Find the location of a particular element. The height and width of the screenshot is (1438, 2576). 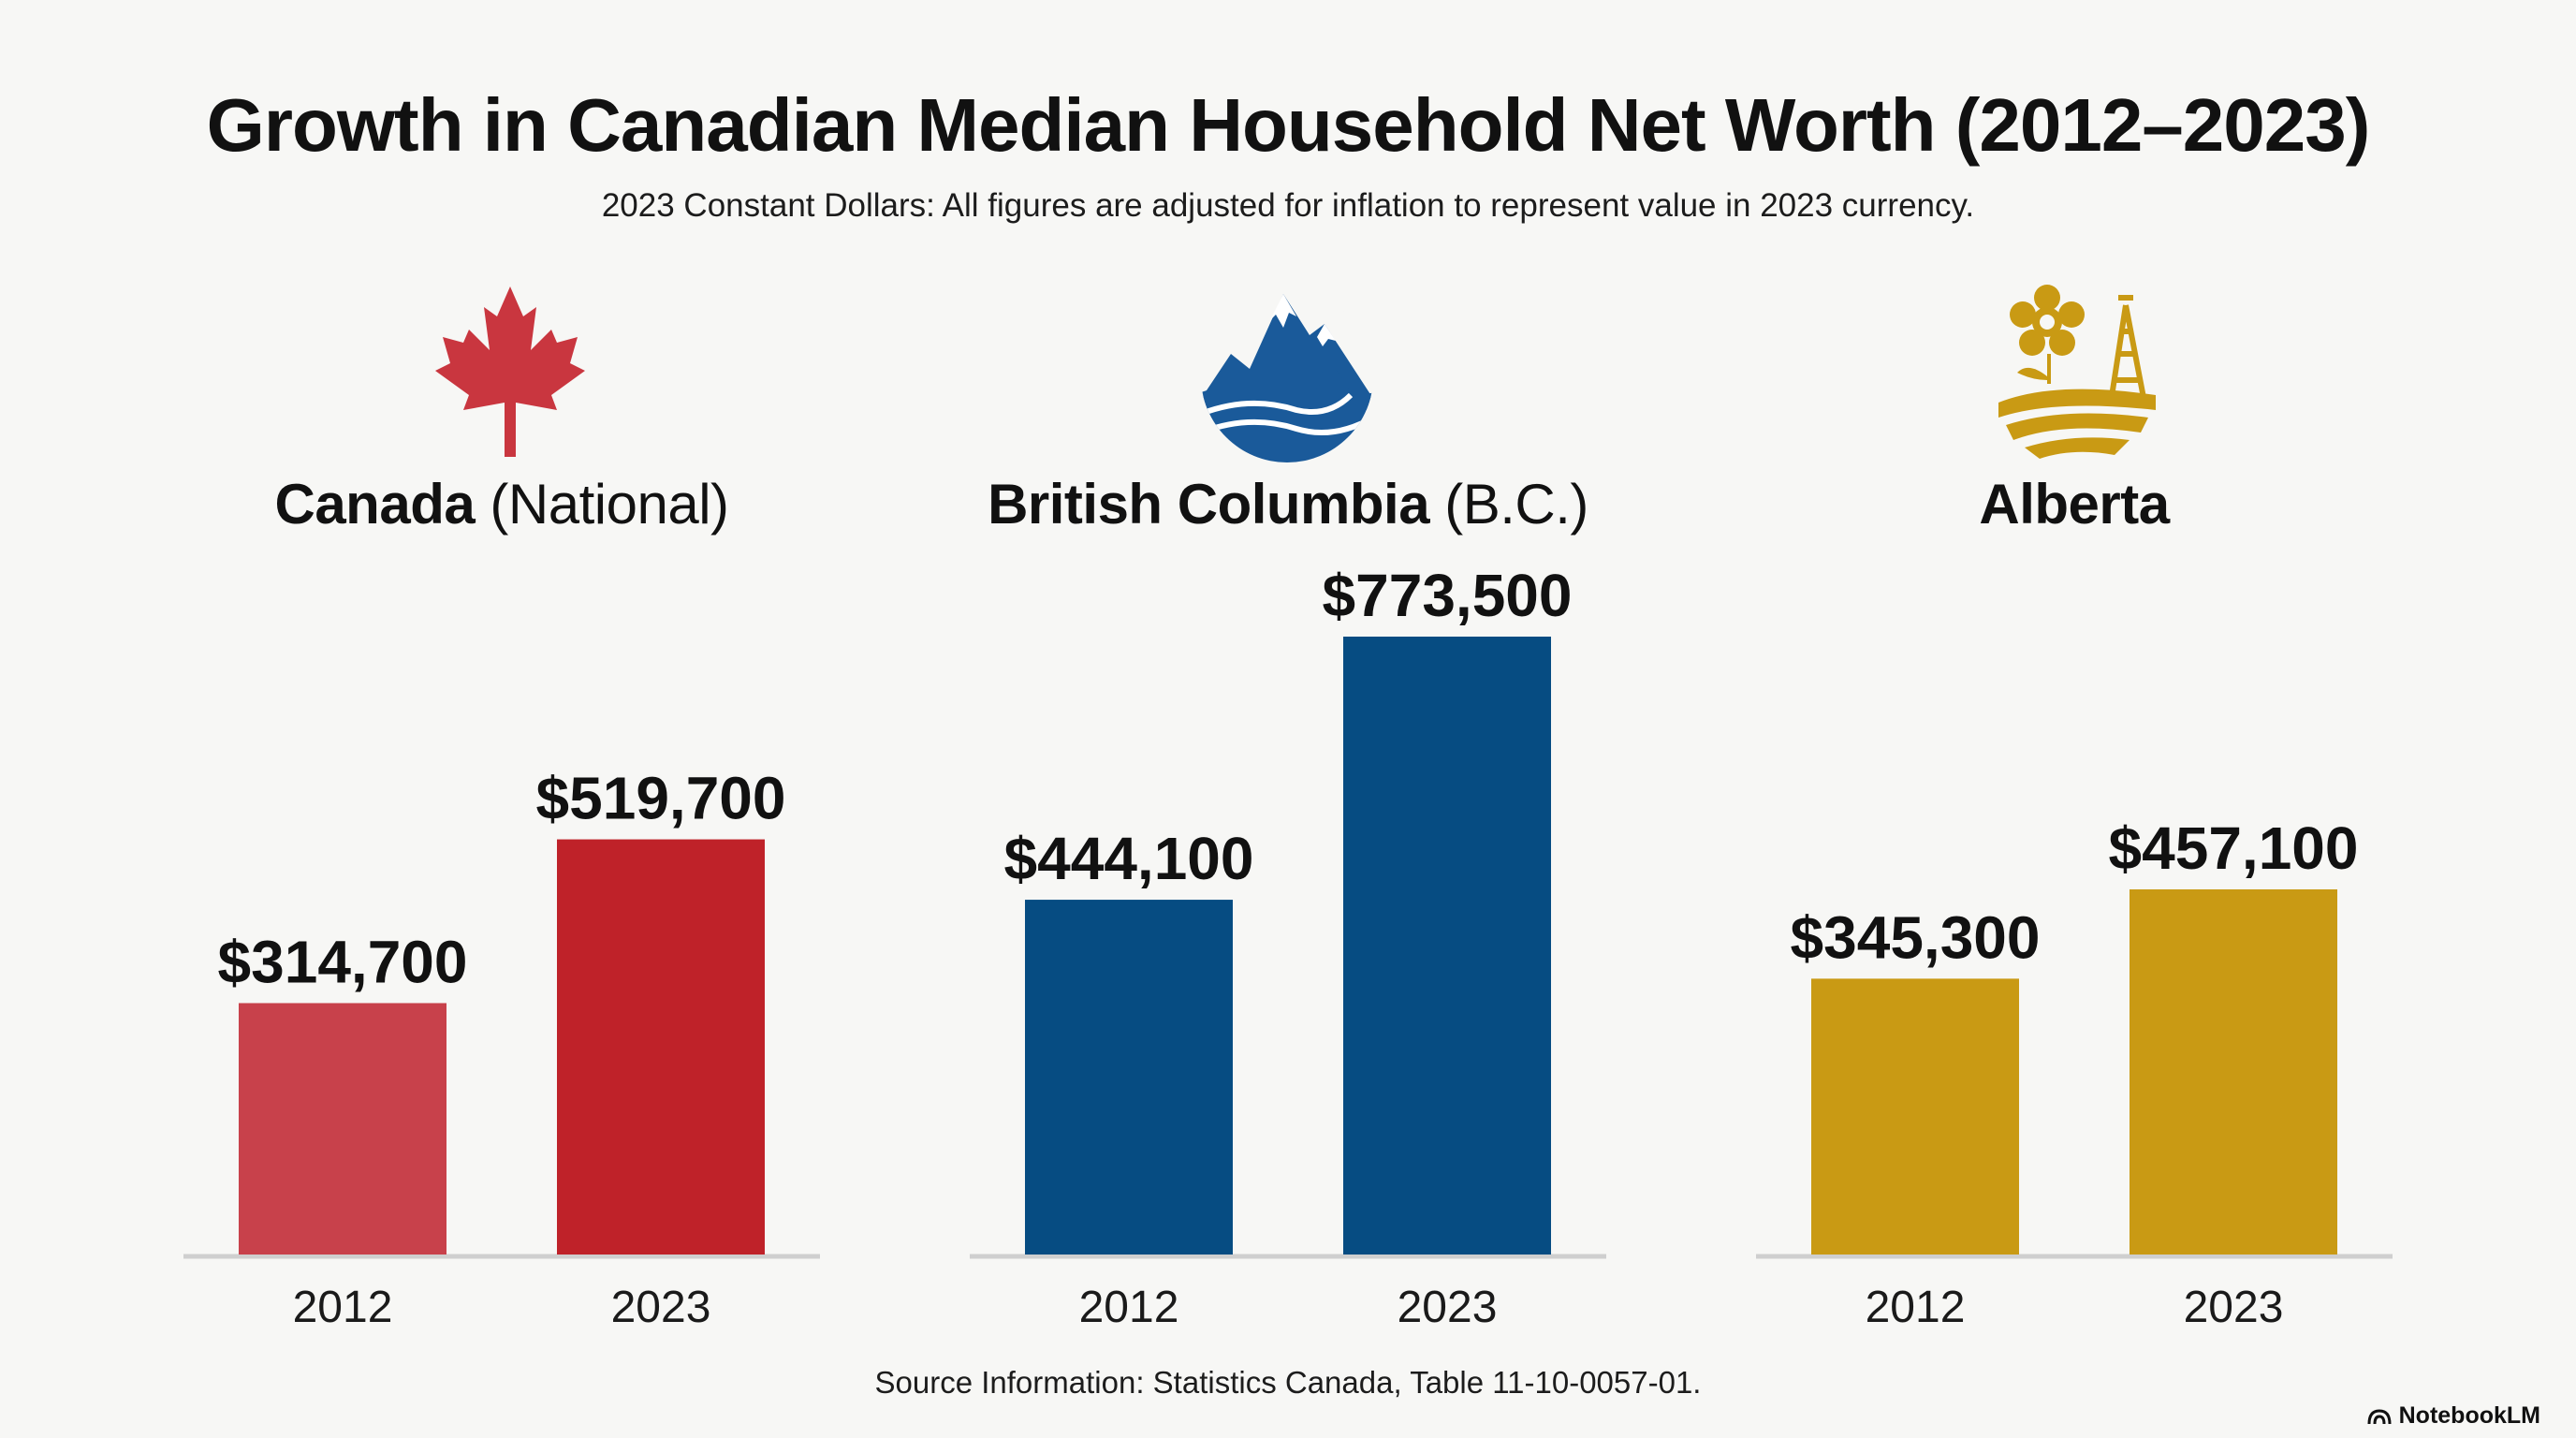

panel-title-alberta: Alberta is located at coordinates (2075, 504).